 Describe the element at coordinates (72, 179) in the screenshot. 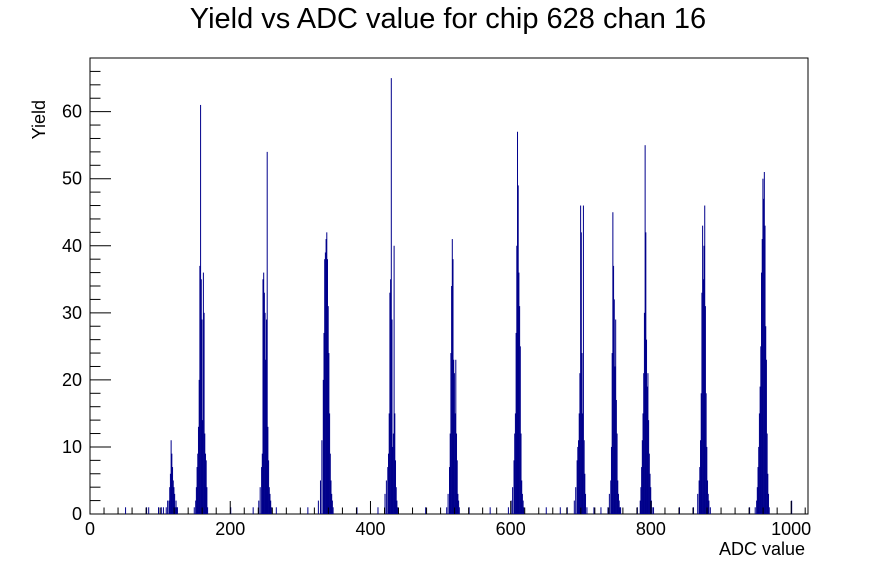

I see `y-tick-label: 50` at that location.